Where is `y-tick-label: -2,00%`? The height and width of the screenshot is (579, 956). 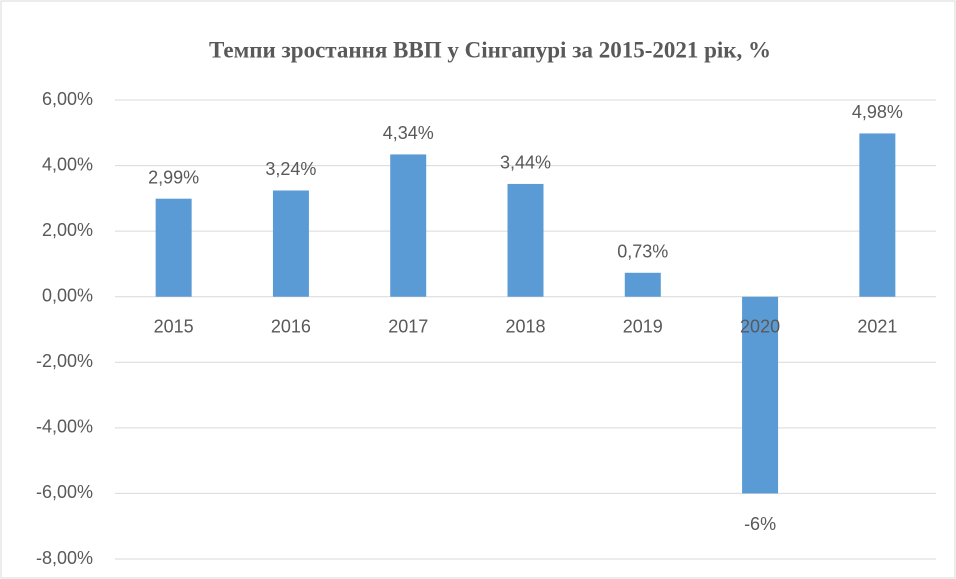 y-tick-label: -2,00% is located at coordinates (64, 361).